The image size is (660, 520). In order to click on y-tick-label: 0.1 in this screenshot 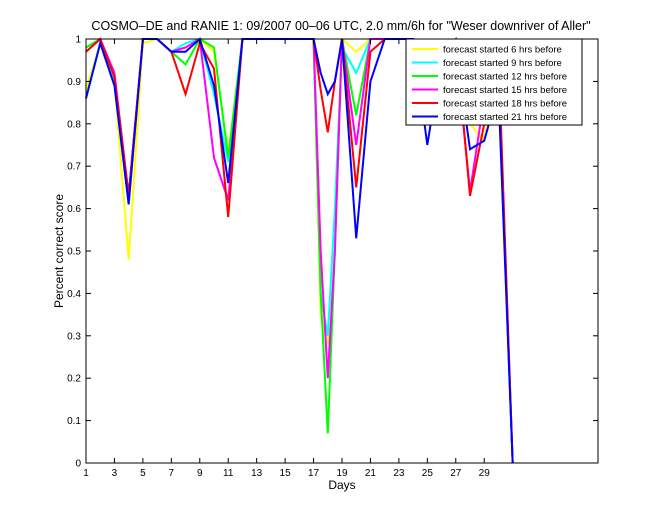, I will do `click(74, 421)`.